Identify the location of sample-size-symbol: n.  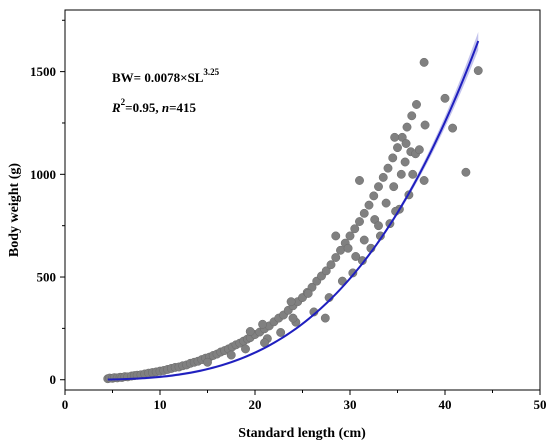
(165, 107).